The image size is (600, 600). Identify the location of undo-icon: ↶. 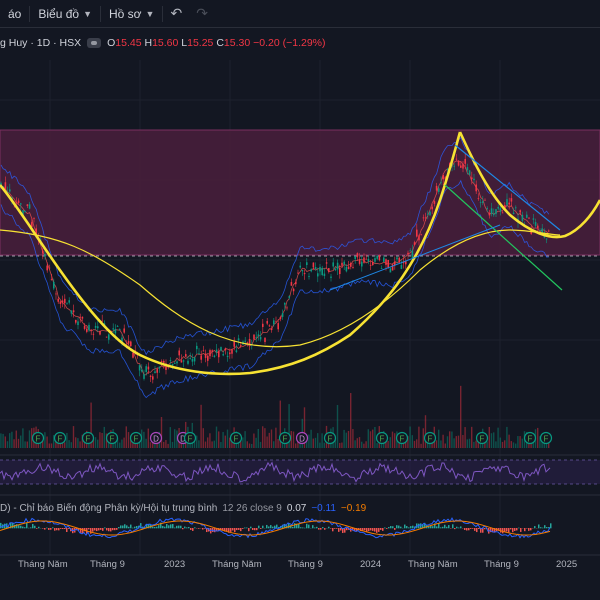
(176, 13).